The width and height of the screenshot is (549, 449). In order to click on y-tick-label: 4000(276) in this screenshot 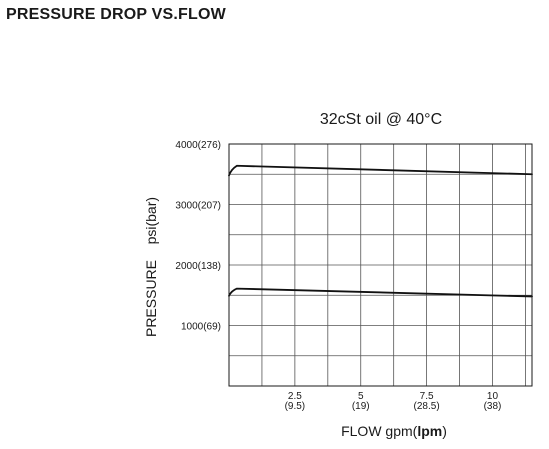, I will do `click(198, 145)`.